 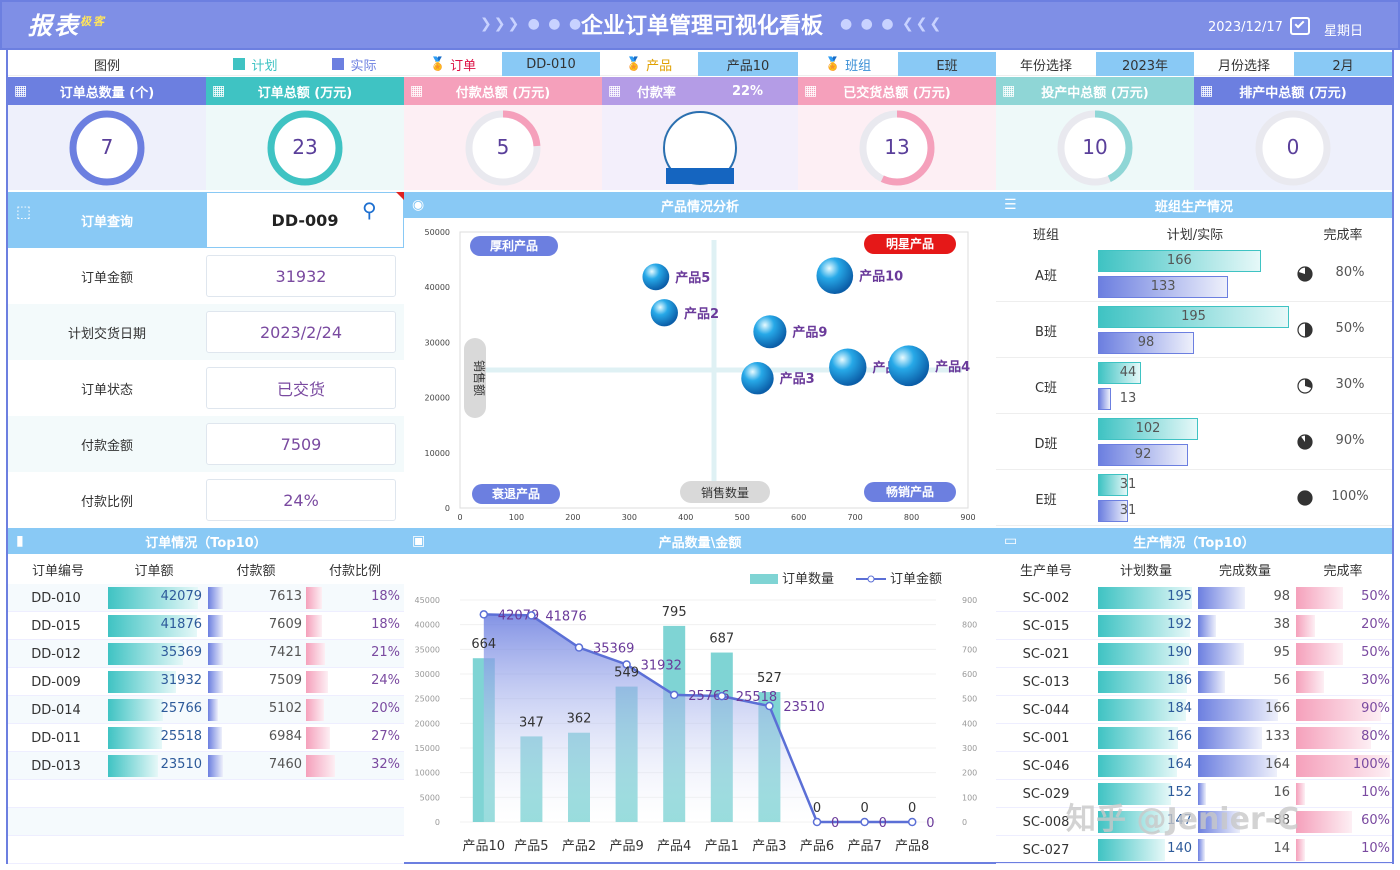 What do you see at coordinates (1343, 64) in the screenshot?
I see `month-filter-select: 2月` at bounding box center [1343, 64].